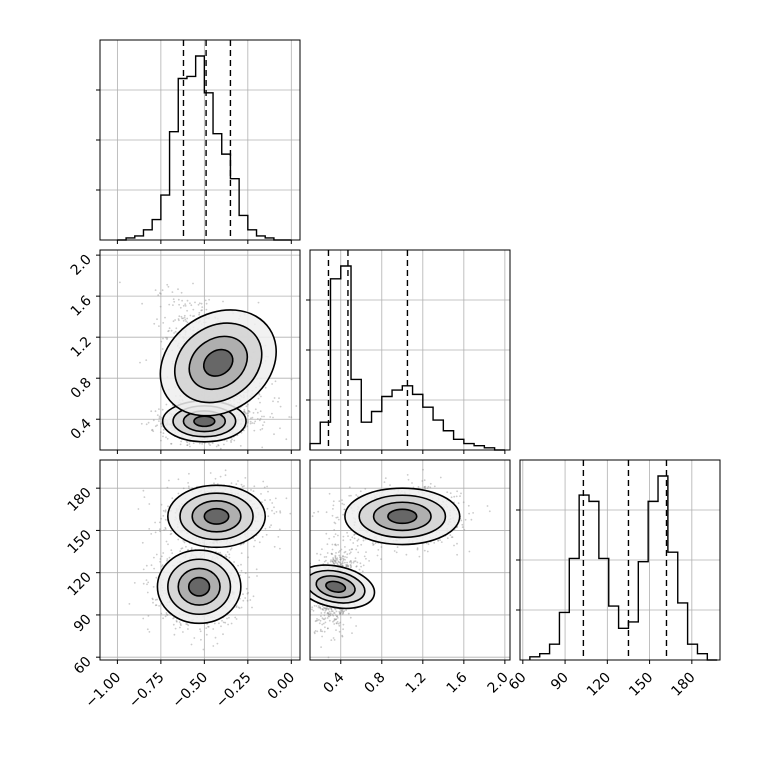 This screenshot has height=760, width=760. Describe the element at coordinates (200, 350) in the screenshot. I see `panel-border` at that location.